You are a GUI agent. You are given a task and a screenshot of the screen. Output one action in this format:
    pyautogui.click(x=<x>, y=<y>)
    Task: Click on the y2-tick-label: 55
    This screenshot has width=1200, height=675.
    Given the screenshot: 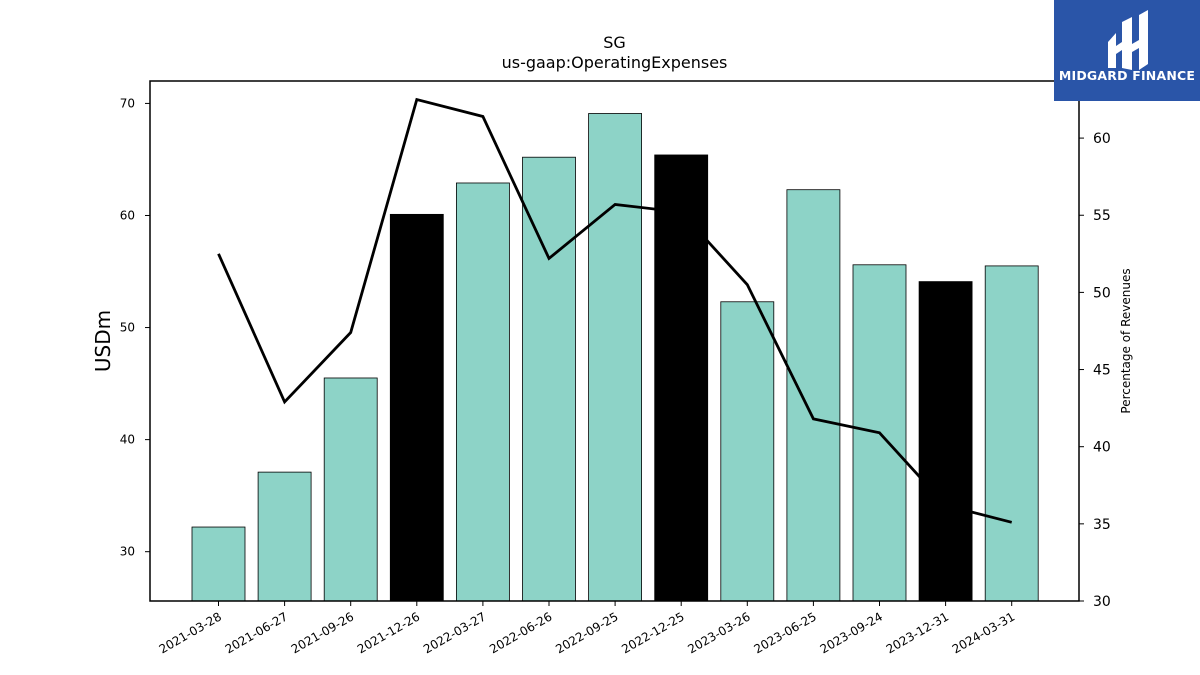 What is the action you would take?
    pyautogui.click(x=1102, y=216)
    